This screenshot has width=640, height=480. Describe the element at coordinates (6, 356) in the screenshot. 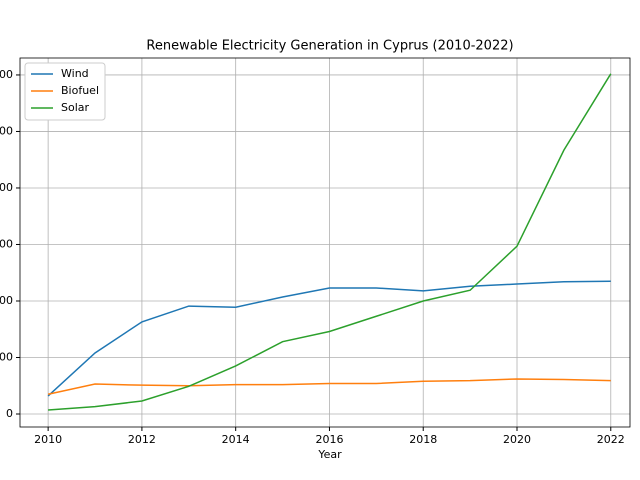

I see `y-tick-label: 100` at that location.